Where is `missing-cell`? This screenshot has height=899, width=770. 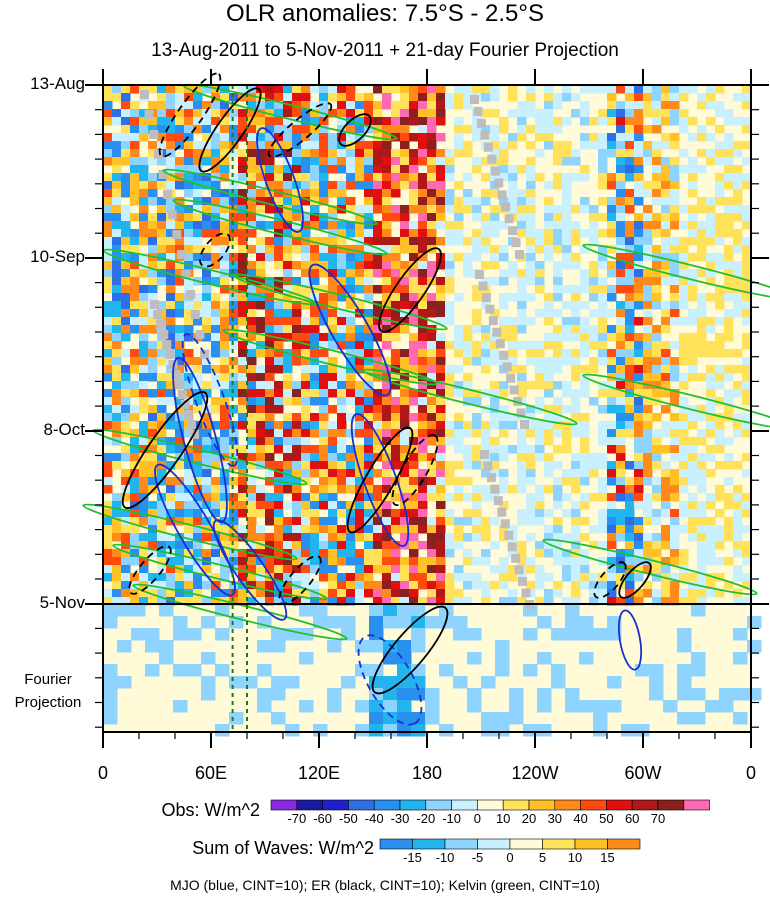 missing-cell is located at coordinates (521, 413).